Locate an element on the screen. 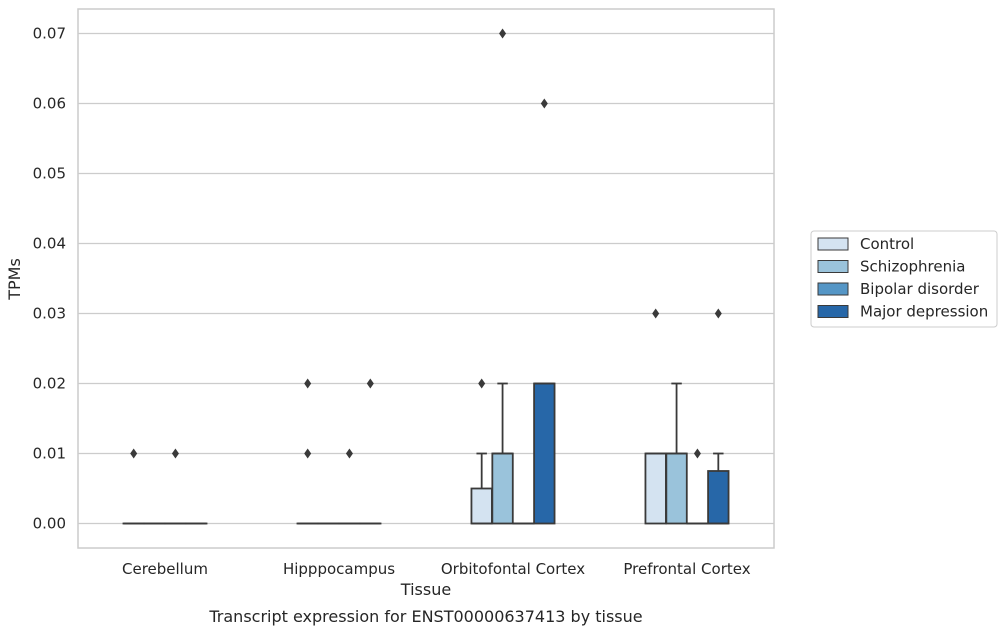 This screenshot has height=638, width=1007. x-axis-label: Tissue is located at coordinates (425, 589).